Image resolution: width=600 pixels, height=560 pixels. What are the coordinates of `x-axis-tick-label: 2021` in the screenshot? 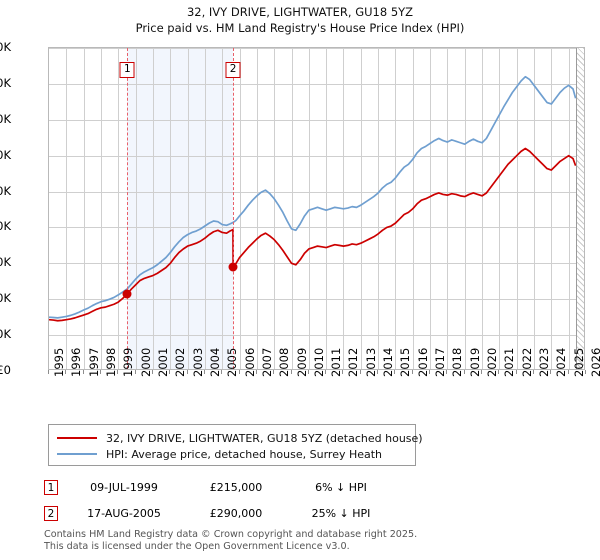 It's located at (509, 362).